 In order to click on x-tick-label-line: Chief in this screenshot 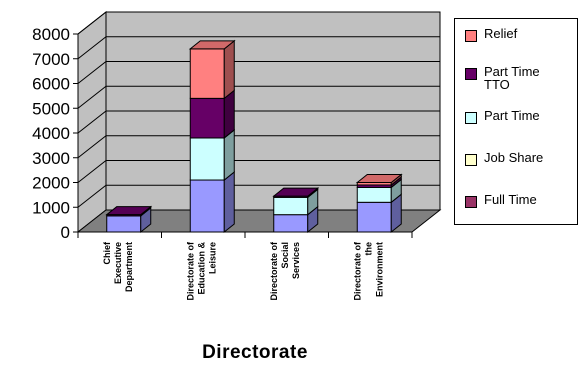, I will do `click(107, 253)`.